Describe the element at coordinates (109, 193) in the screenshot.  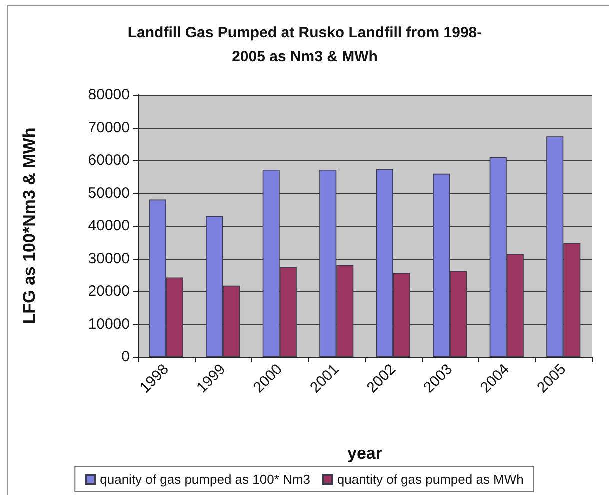
I see `y-tick-label: 50000` at that location.